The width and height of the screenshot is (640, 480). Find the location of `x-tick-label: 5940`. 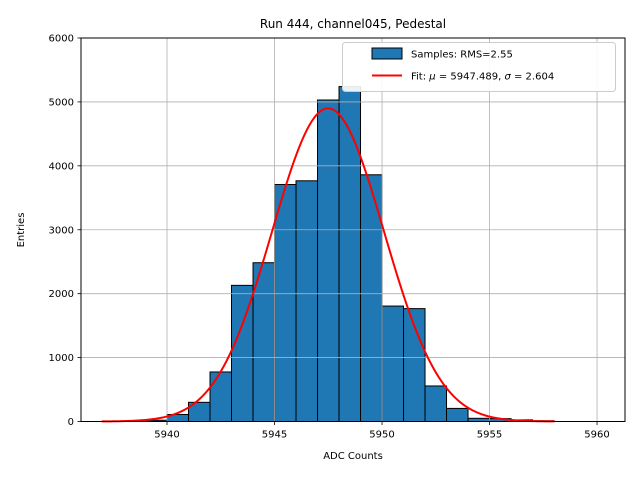

x-tick-label: 5940 is located at coordinates (166, 435).